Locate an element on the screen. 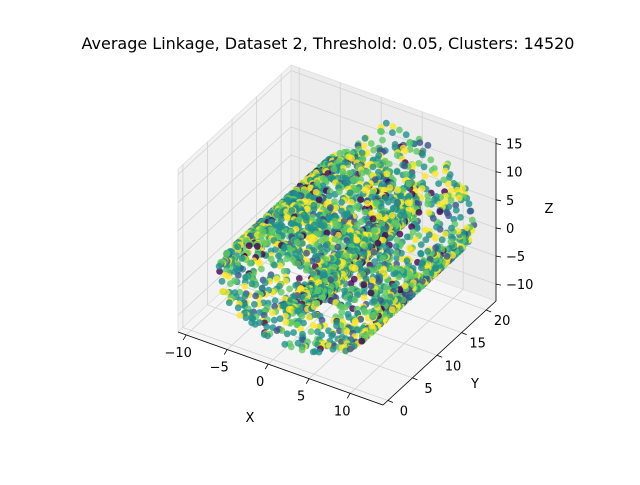  x-tick-label: 5 is located at coordinates (301, 397).